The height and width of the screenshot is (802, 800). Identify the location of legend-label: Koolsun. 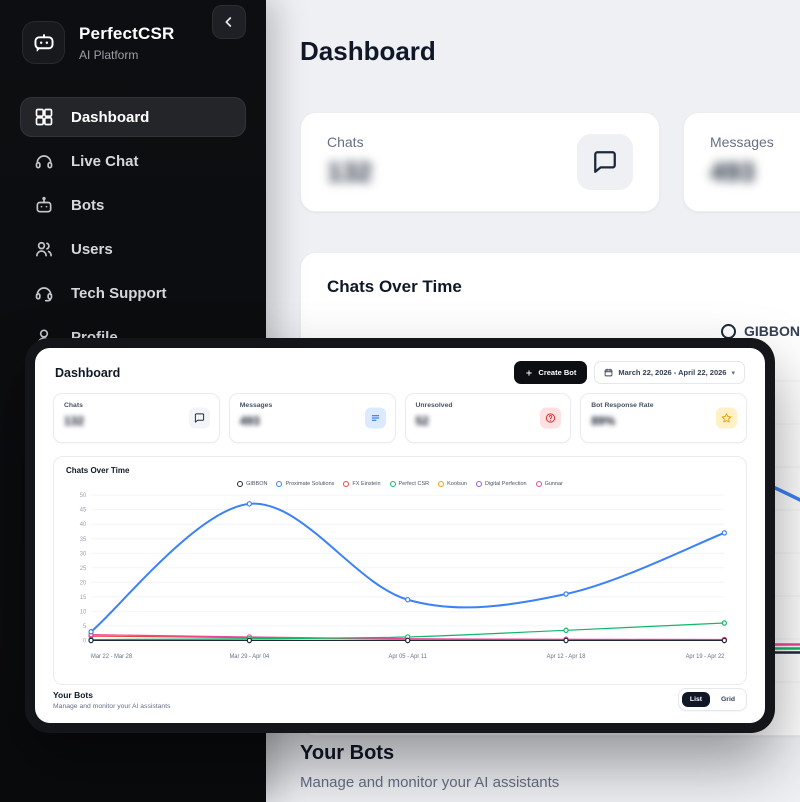
(457, 484).